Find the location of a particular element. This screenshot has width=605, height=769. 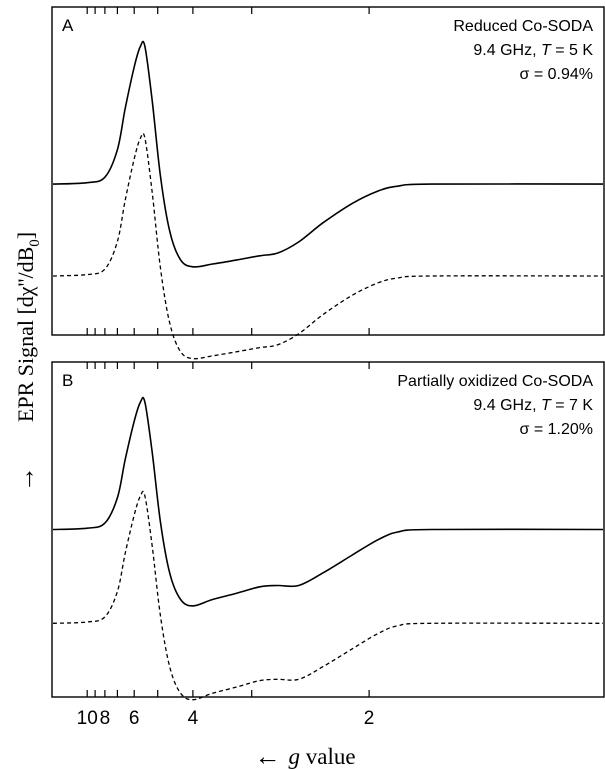

x-axis-label: ← g value is located at coordinates (305, 755).